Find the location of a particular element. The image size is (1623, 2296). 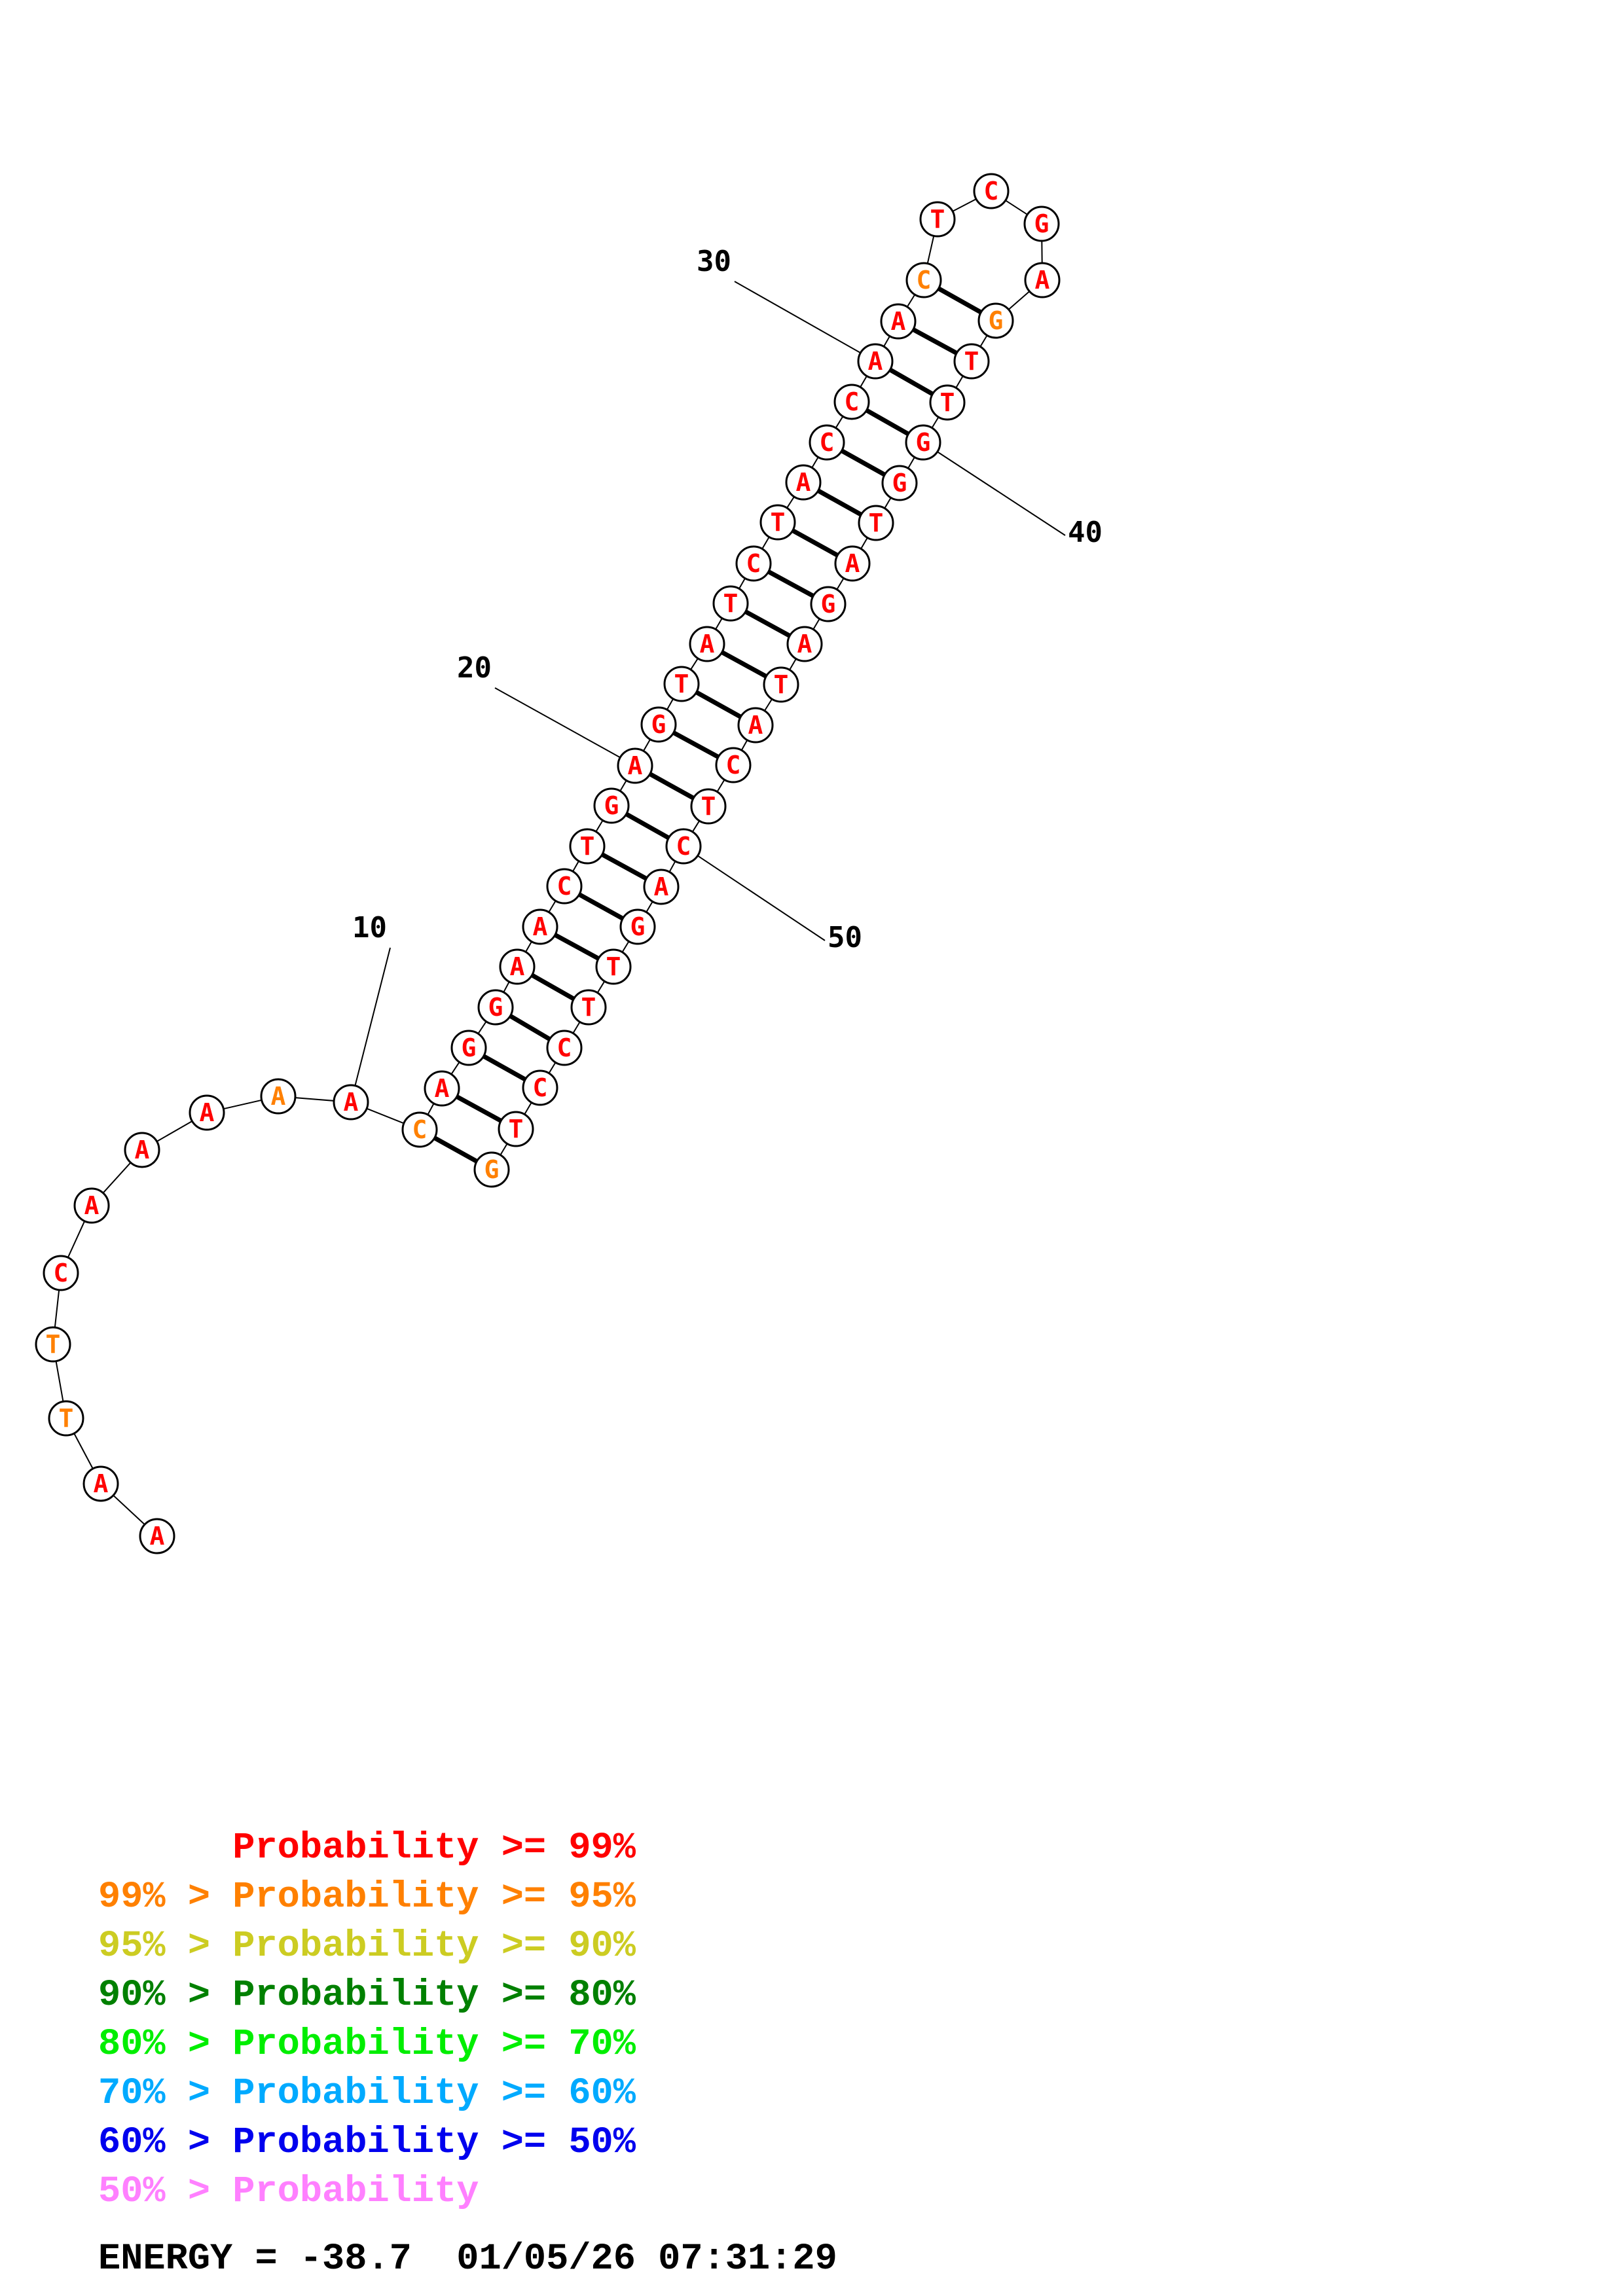

position-number-leader is located at coordinates (372, 1016).